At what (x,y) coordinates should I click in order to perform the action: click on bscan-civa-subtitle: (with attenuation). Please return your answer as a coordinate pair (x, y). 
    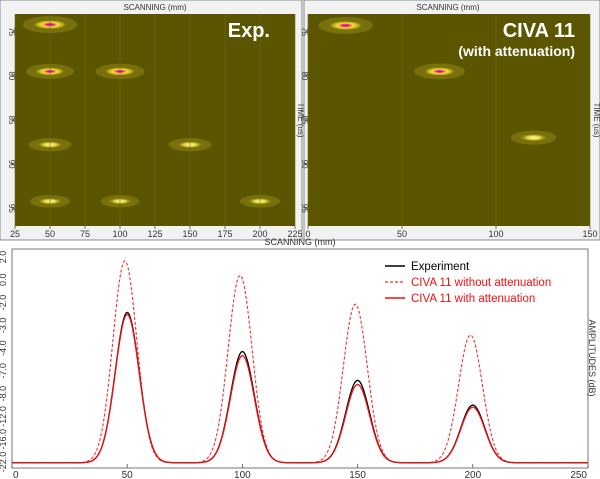
    Looking at the image, I should click on (516, 51).